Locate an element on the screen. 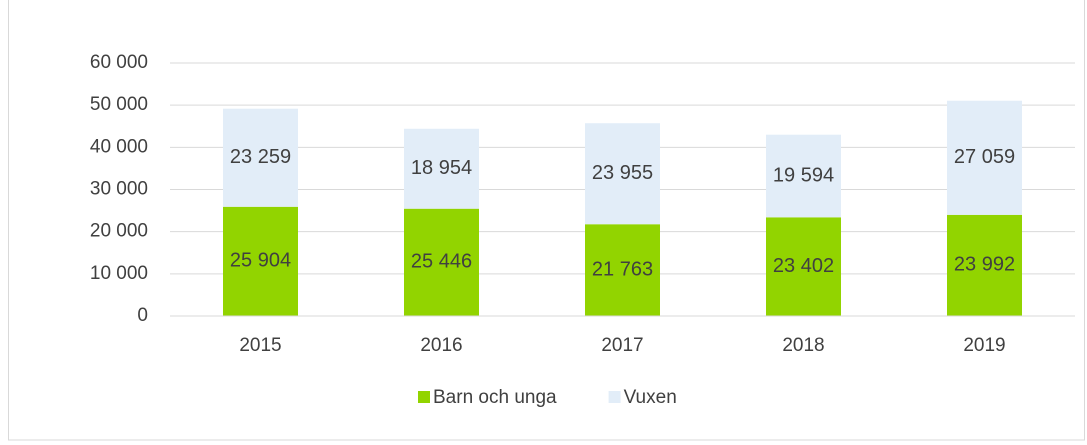 Image resolution: width=1087 pixels, height=445 pixels. y-tick-label: 40 000 is located at coordinates (119, 146).